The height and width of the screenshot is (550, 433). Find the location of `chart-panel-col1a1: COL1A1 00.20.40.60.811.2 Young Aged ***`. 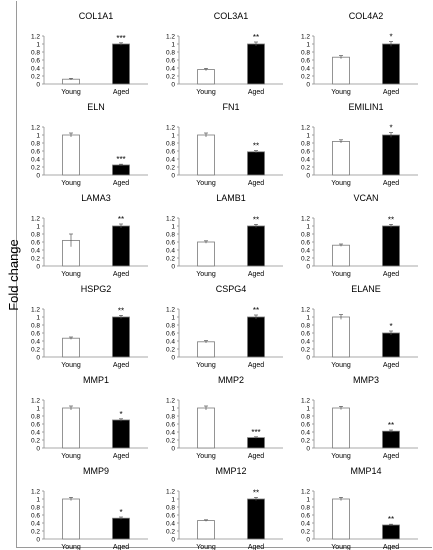

chart-panel-col1a1: COL1A1 00.20.40.60.811.2 Young Aged *** is located at coordinates (89, 53).